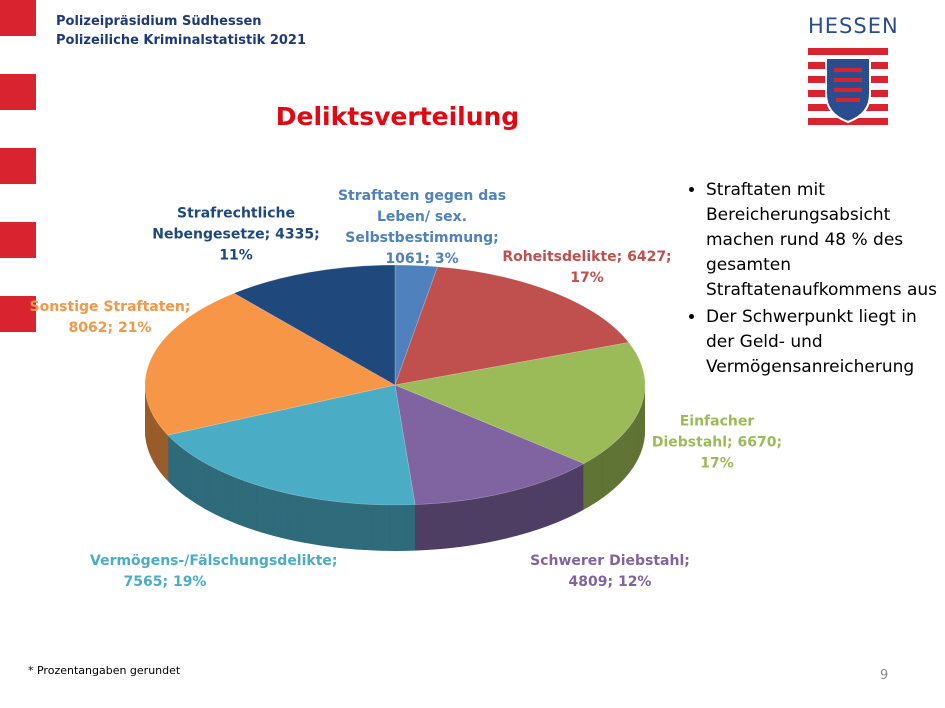 The height and width of the screenshot is (708, 945). Describe the element at coordinates (181, 40) in the screenshot. I see `header-subtitle: Polizeiliche Kriminalstatistik 2021` at that location.